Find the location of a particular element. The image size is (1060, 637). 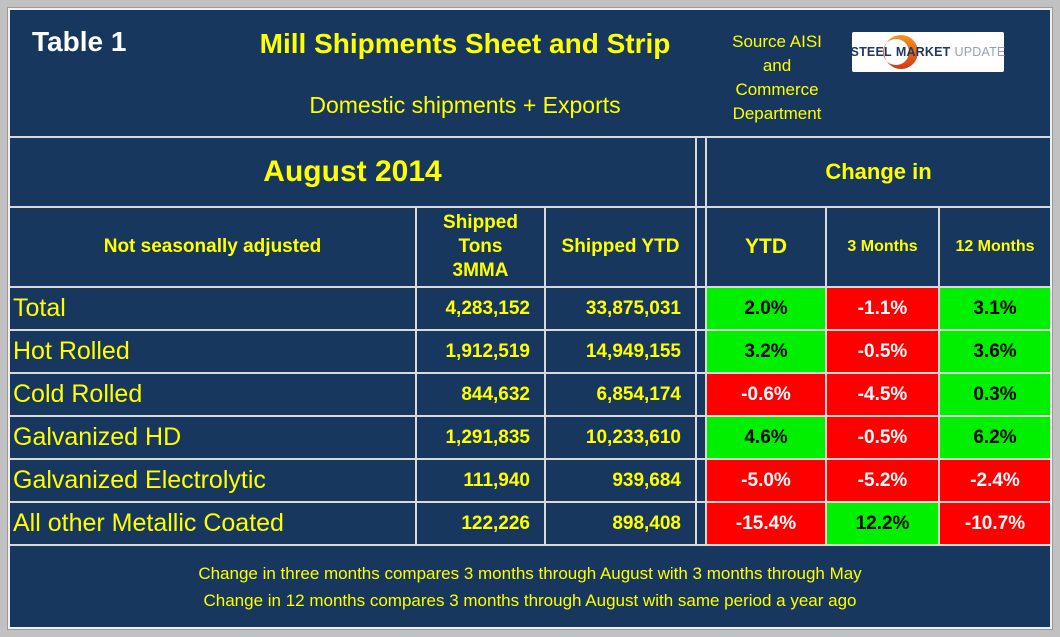

ytd-change-cell: -15.4% is located at coordinates (766, 523).